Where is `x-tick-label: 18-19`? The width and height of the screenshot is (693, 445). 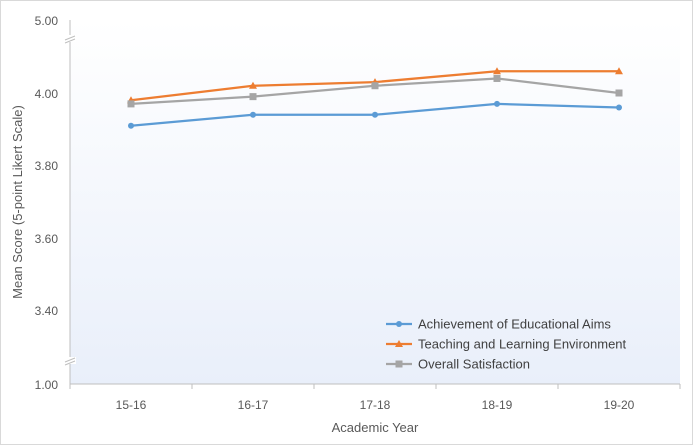 x-tick-label: 18-19 is located at coordinates (497, 405).